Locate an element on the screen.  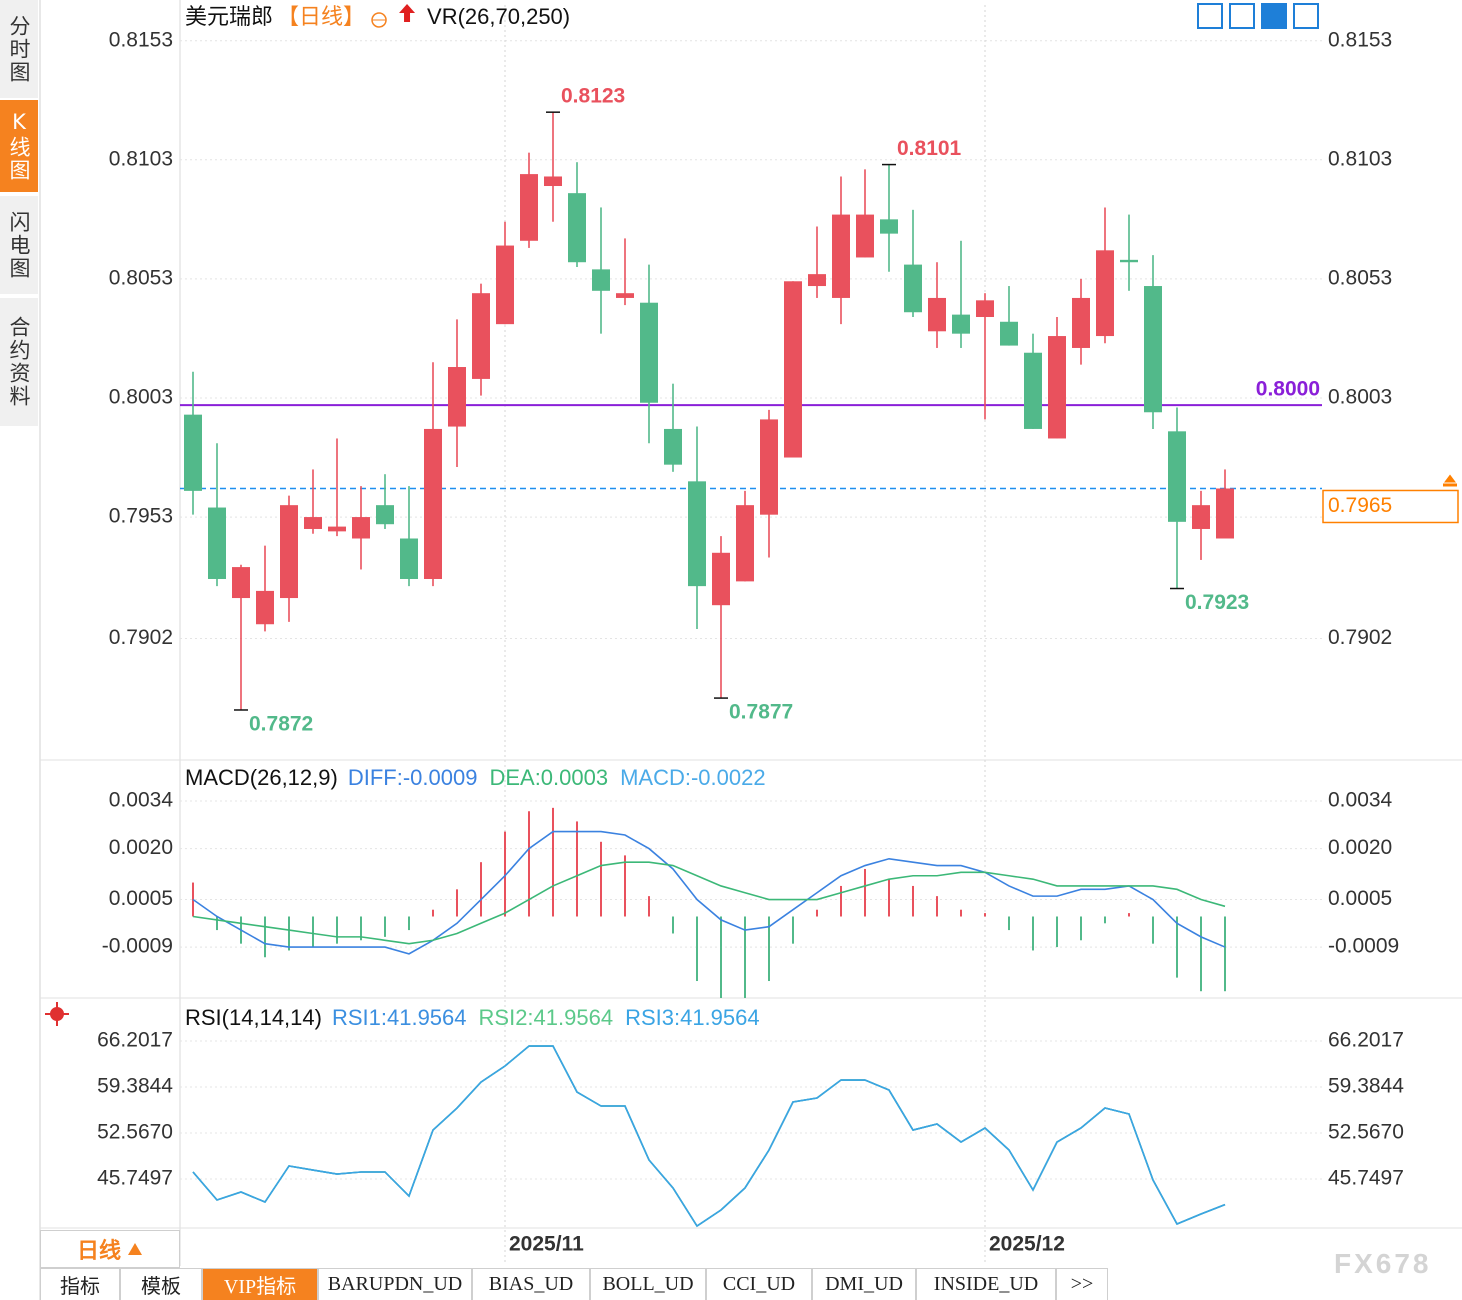
y-tick-label: 0.7902 is located at coordinates (1360, 637).